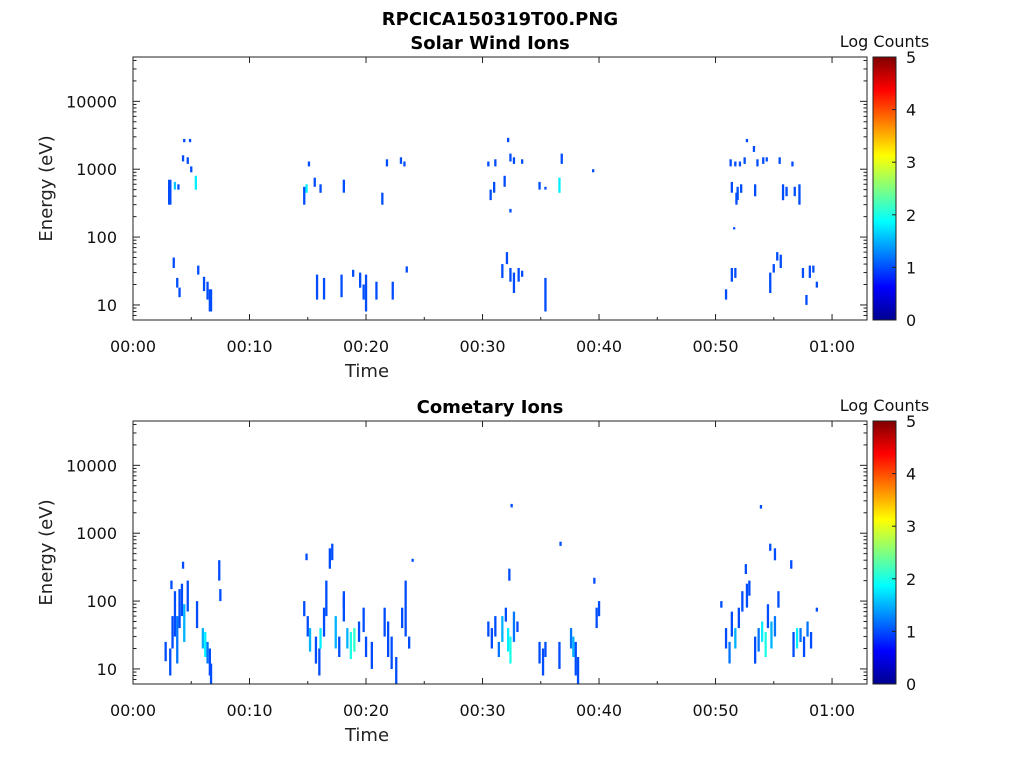 The image size is (1024, 768). I want to click on y-tick-label: 1000, so click(96, 533).